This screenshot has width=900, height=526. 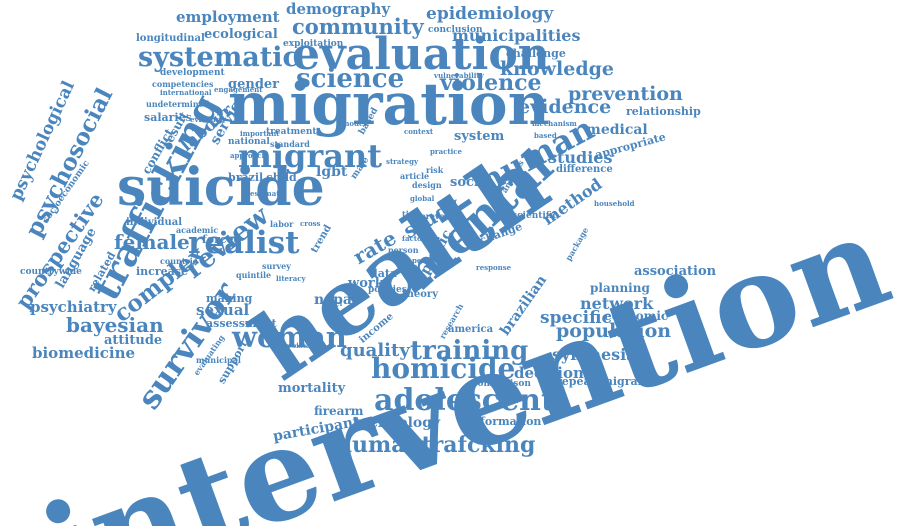 What do you see at coordinates (333, 303) in the screenshot?
I see `word: level` at bounding box center [333, 303].